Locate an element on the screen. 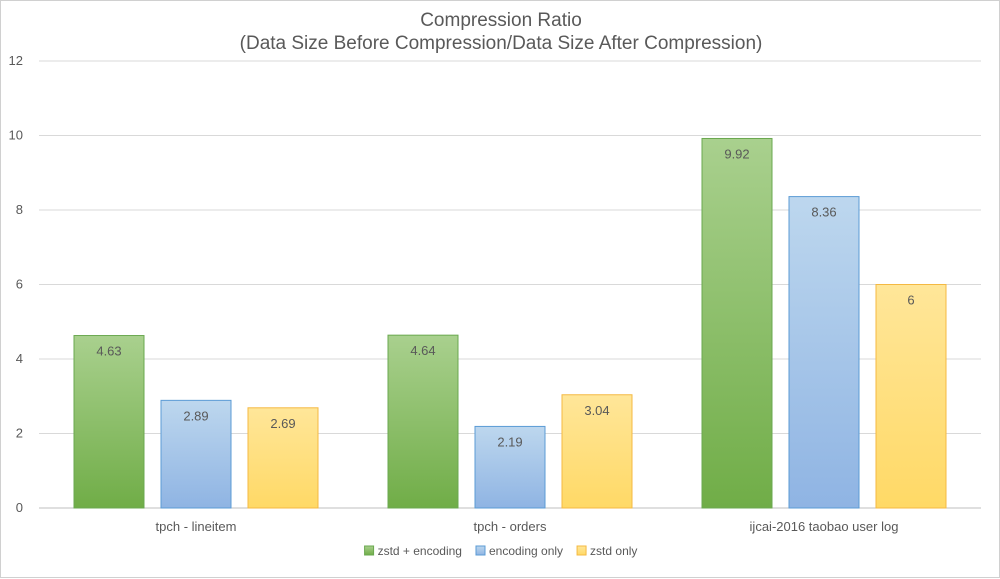 This screenshot has height=579, width=1000. bar-value-label: 4.63 is located at coordinates (108, 351).